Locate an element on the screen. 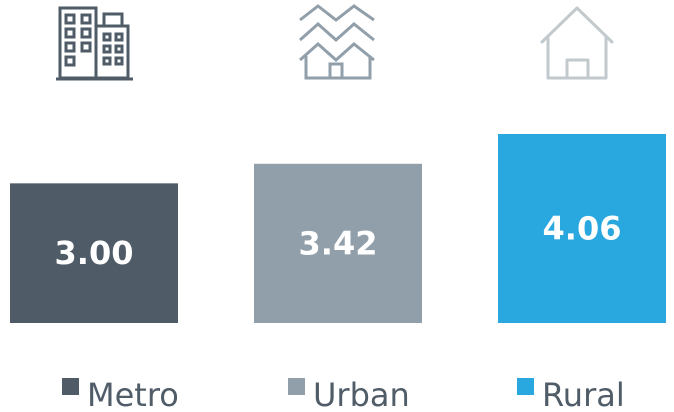 Image resolution: width=674 pixels, height=412 pixels. legend-label-metro: Metro is located at coordinates (133, 394).